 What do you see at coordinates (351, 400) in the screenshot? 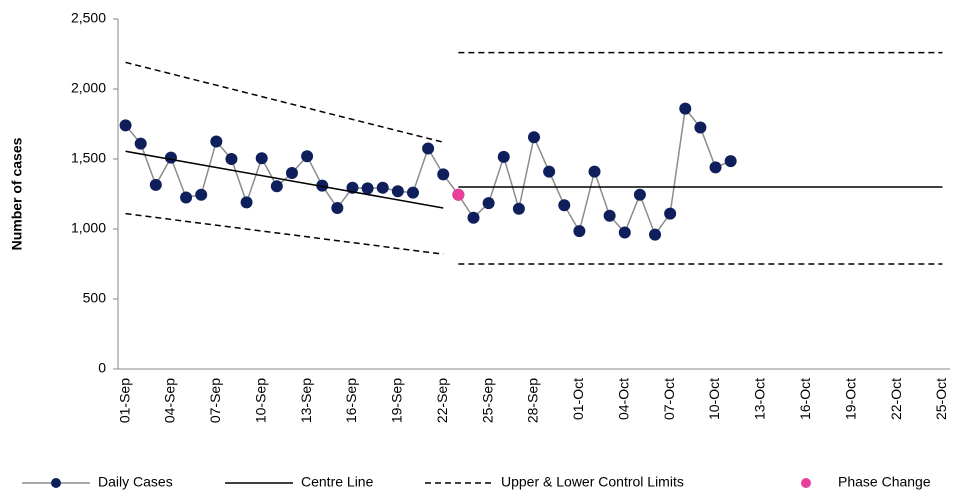
I see `x-tick-label: 16-Sep` at bounding box center [351, 400].